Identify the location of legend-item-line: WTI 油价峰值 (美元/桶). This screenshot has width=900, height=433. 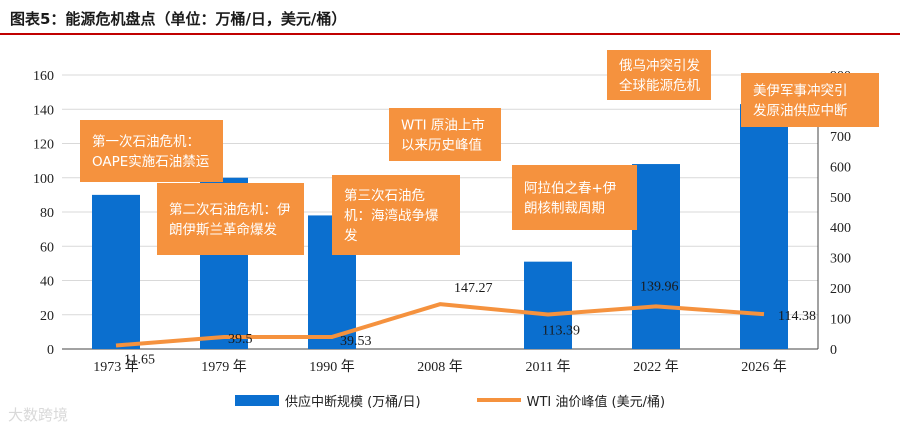
(571, 400).